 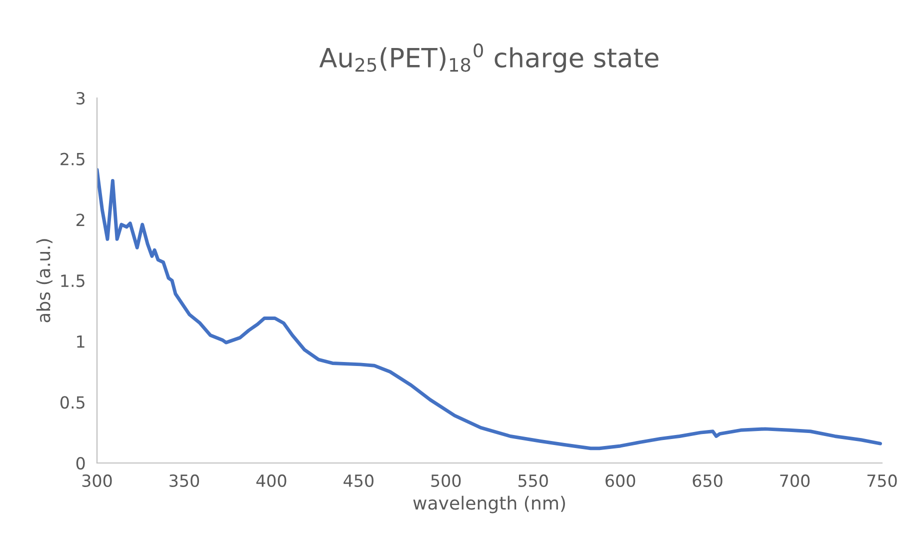 What do you see at coordinates (80, 98) in the screenshot?
I see `y-tick-label: 3` at bounding box center [80, 98].